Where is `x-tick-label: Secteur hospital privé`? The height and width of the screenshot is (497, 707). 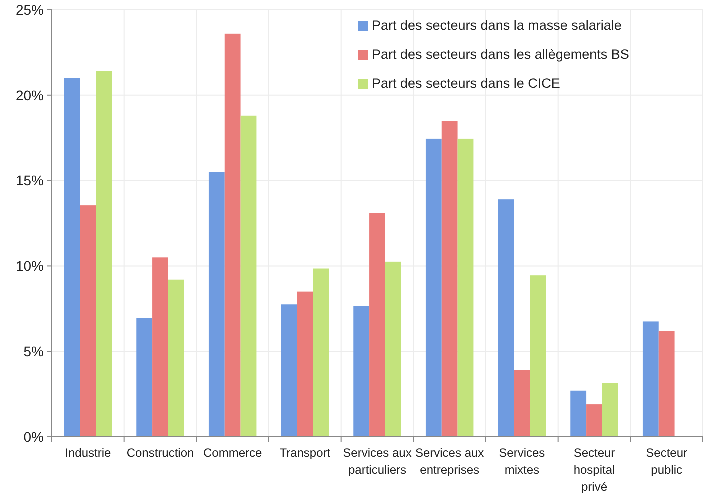 x-tick-label: Secteur hospital privé is located at coordinates (595, 470).